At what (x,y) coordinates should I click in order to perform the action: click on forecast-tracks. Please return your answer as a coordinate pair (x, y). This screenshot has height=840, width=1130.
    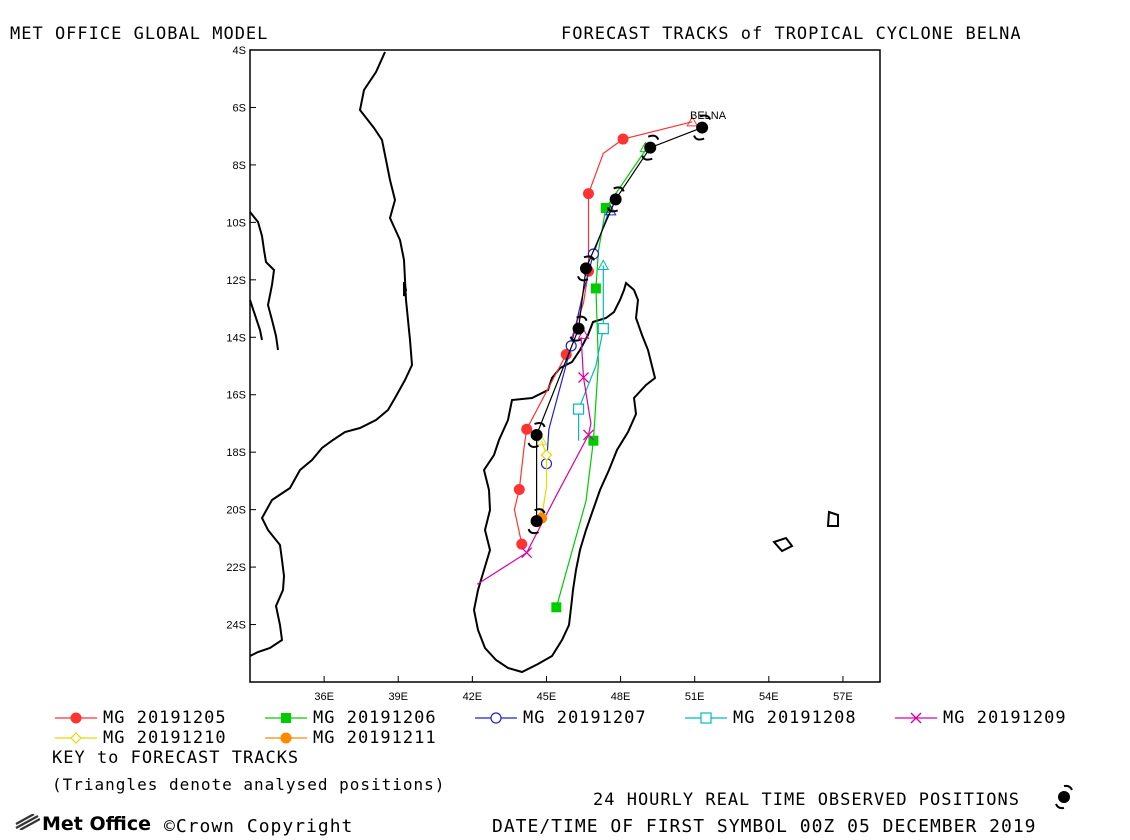
    Looking at the image, I should click on (587, 364).